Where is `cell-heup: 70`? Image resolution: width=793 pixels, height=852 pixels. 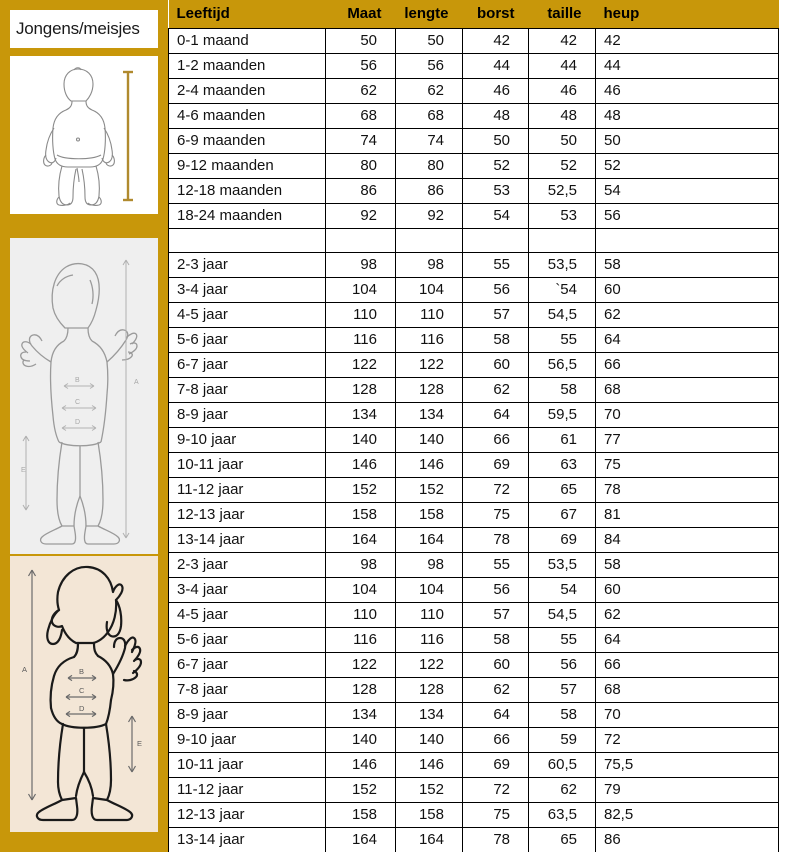
cell-heup: 70 is located at coordinates (687, 414).